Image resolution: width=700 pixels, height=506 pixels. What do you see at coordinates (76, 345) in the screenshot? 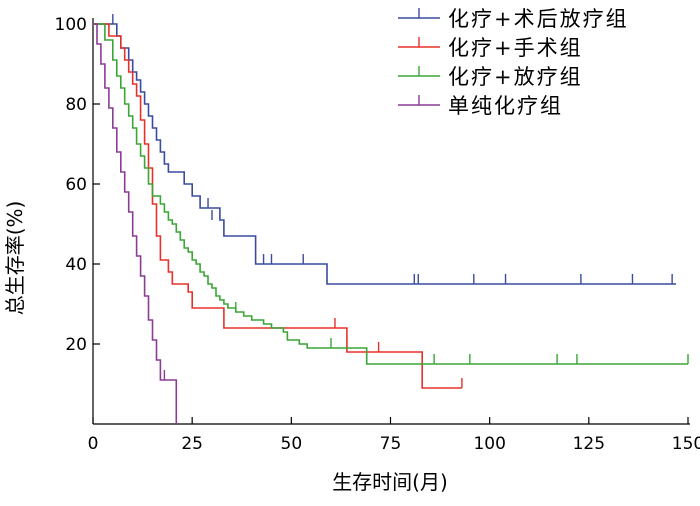
I see `y-tick-label: 20` at bounding box center [76, 345].